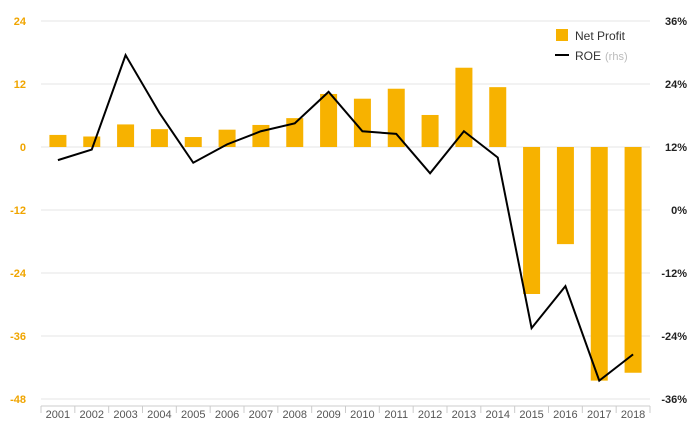 Image resolution: width=700 pixels, height=433 pixels. I want to click on left-axis: 24 12 0 -12 -24 -36 -48, so click(18, 211).